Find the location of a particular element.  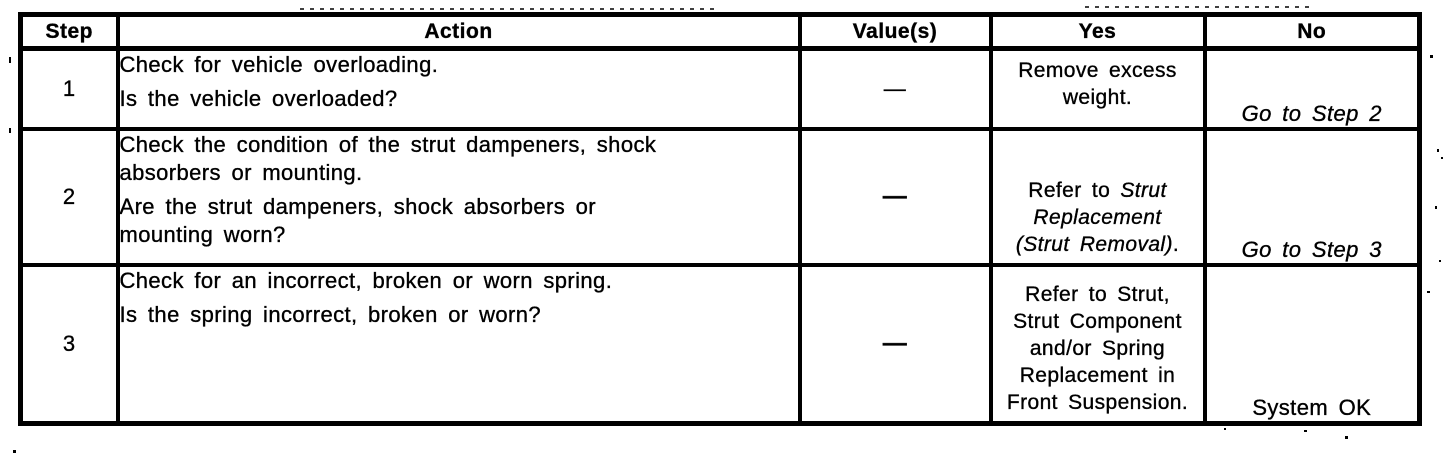

no-cell: System OK is located at coordinates (1312, 344).